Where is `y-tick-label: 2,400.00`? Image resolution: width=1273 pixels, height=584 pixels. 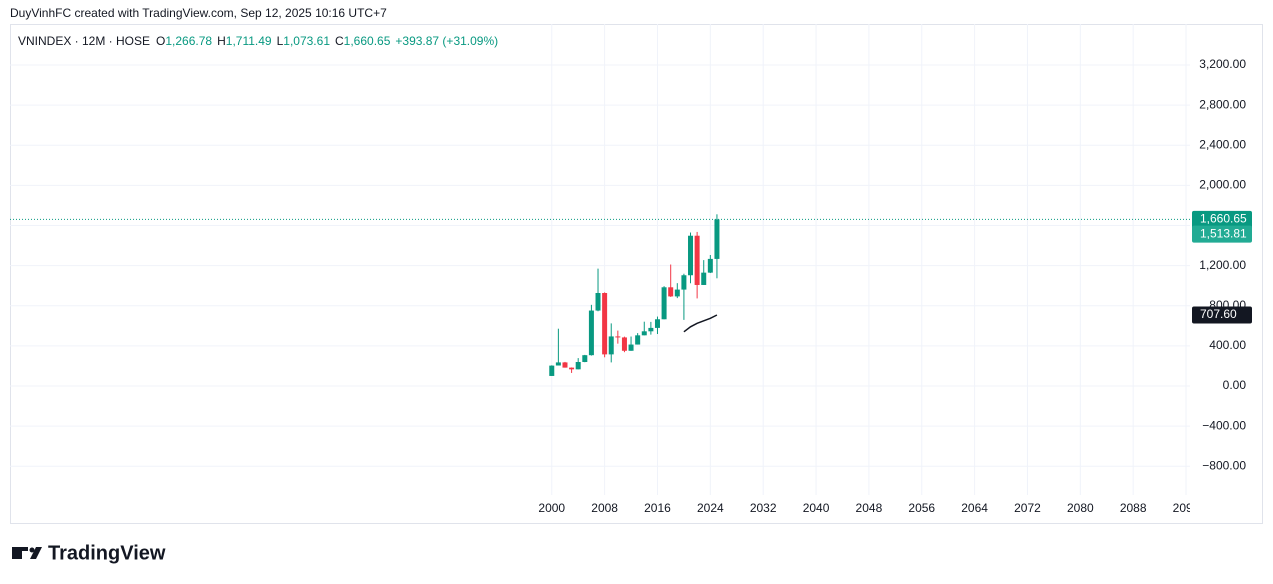
y-tick-label: 2,400.00 is located at coordinates (1222, 144).